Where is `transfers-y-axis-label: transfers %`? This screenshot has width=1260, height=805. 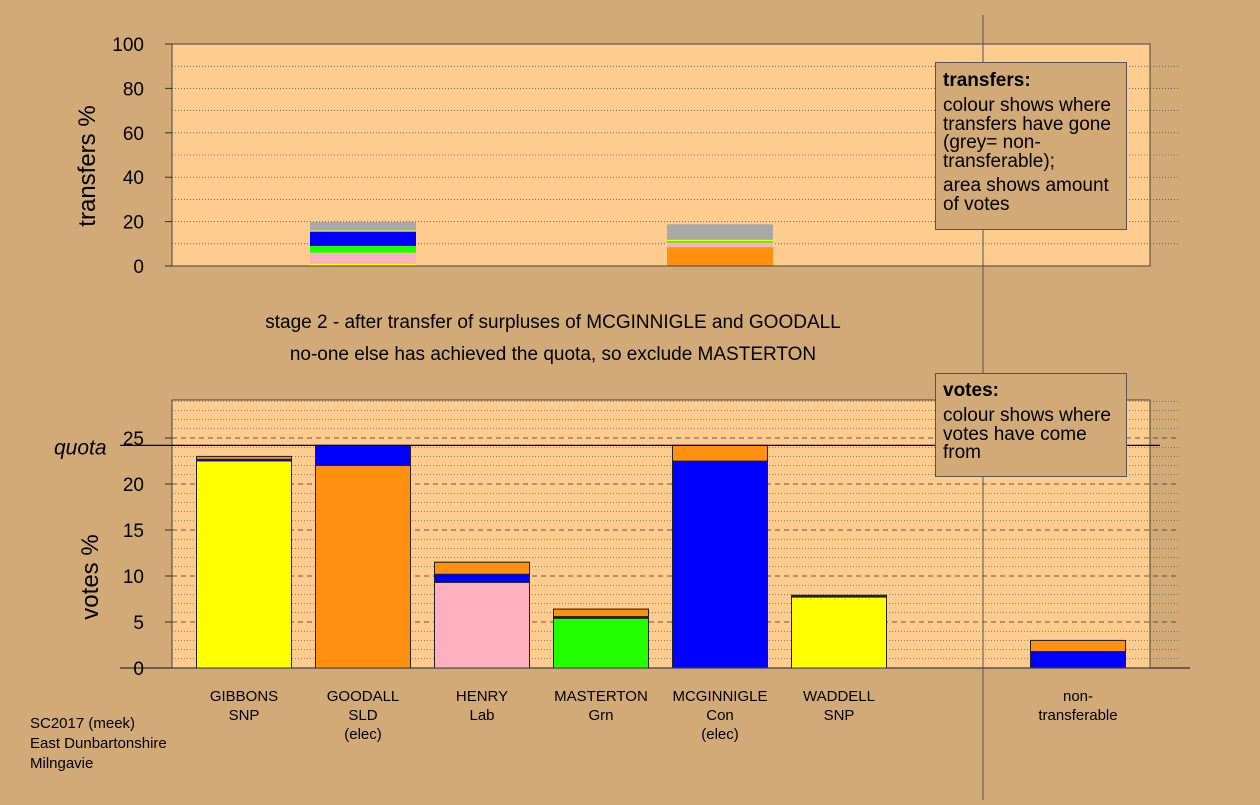
transfers-y-axis-label: transfers % is located at coordinates (87, 165).